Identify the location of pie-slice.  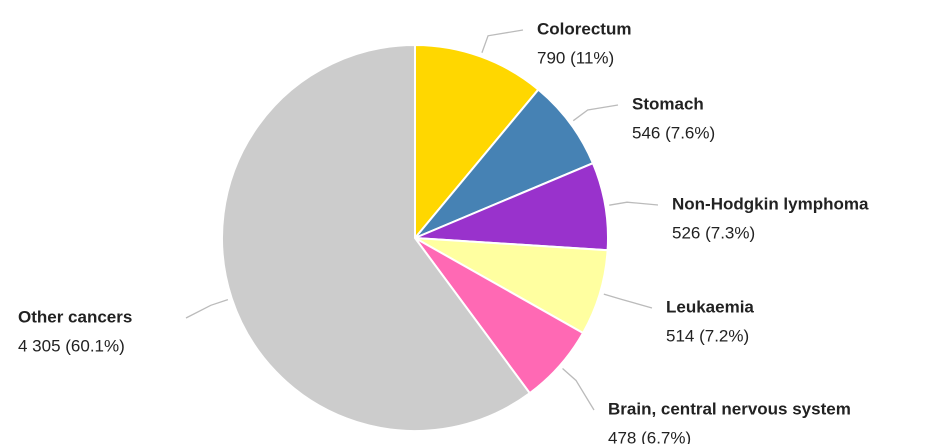
(477, 142).